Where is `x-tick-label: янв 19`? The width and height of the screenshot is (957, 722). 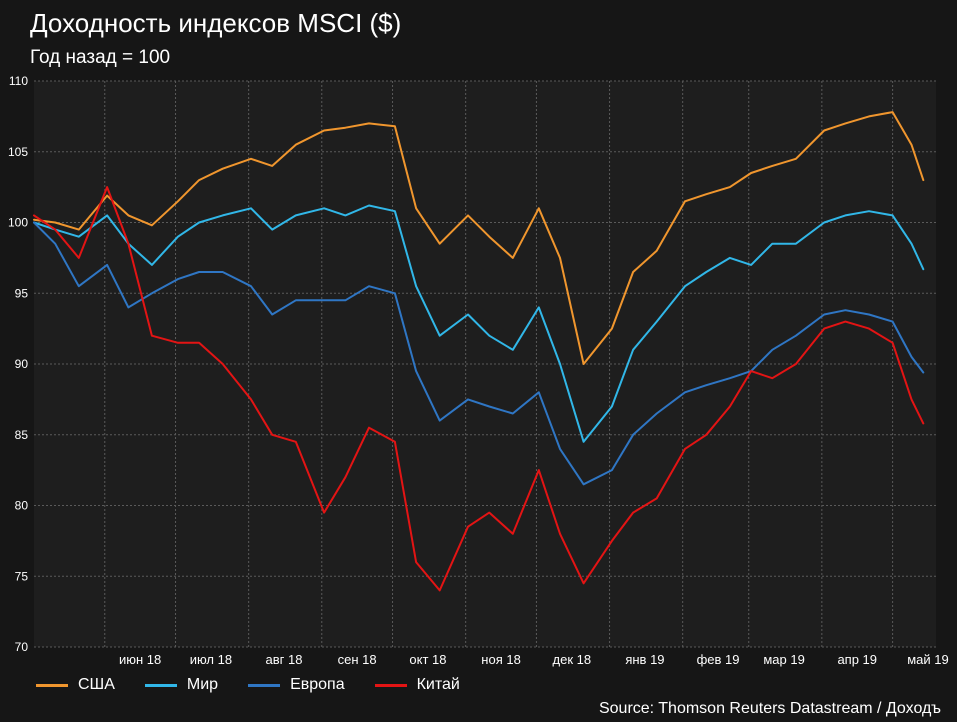 x-tick-label: янв 19 is located at coordinates (644, 659).